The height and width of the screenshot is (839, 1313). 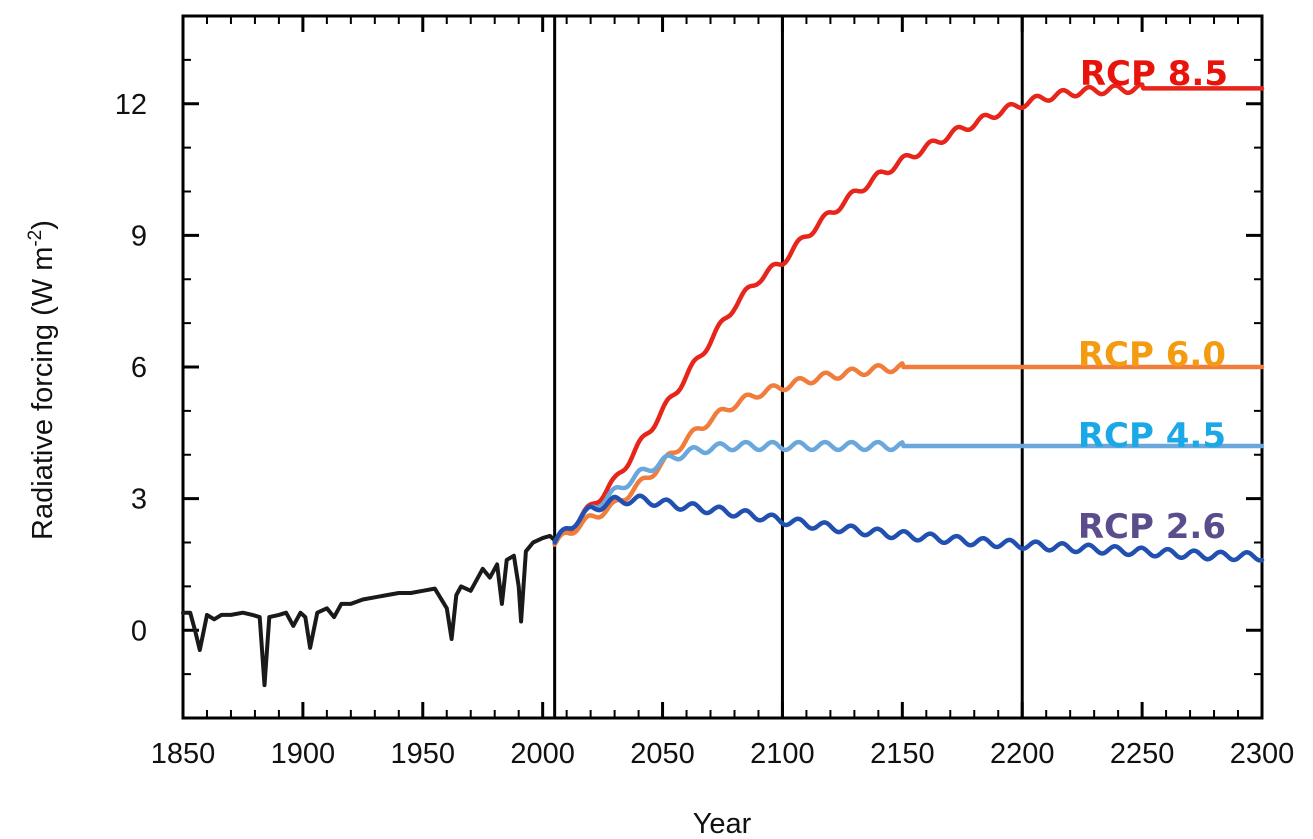 I want to click on y-tick-label: 6, so click(x=139, y=368).